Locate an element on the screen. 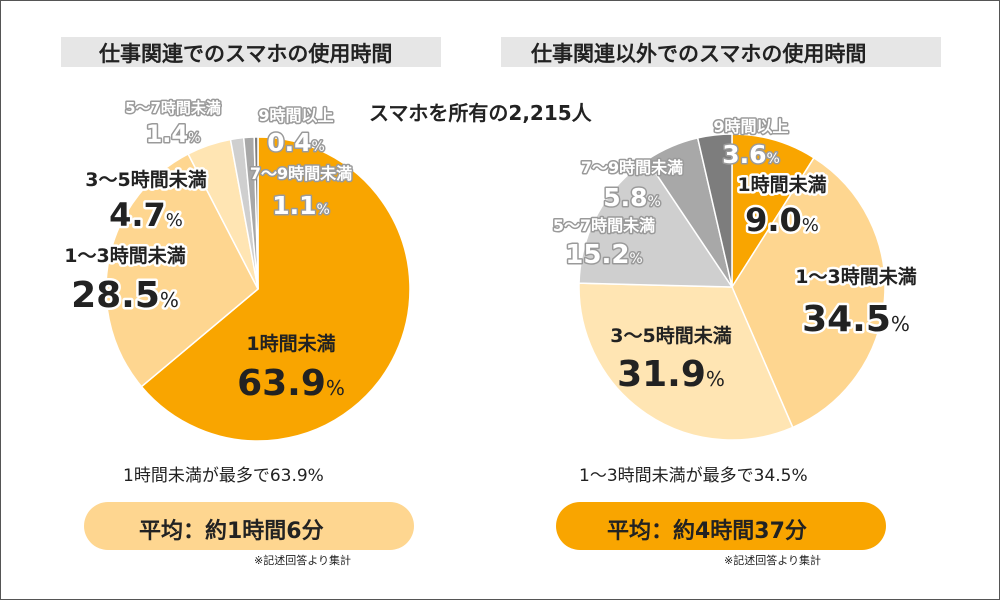 The height and width of the screenshot is (600, 1000). pie-1-value-6: 0.4% is located at coordinates (296, 142).